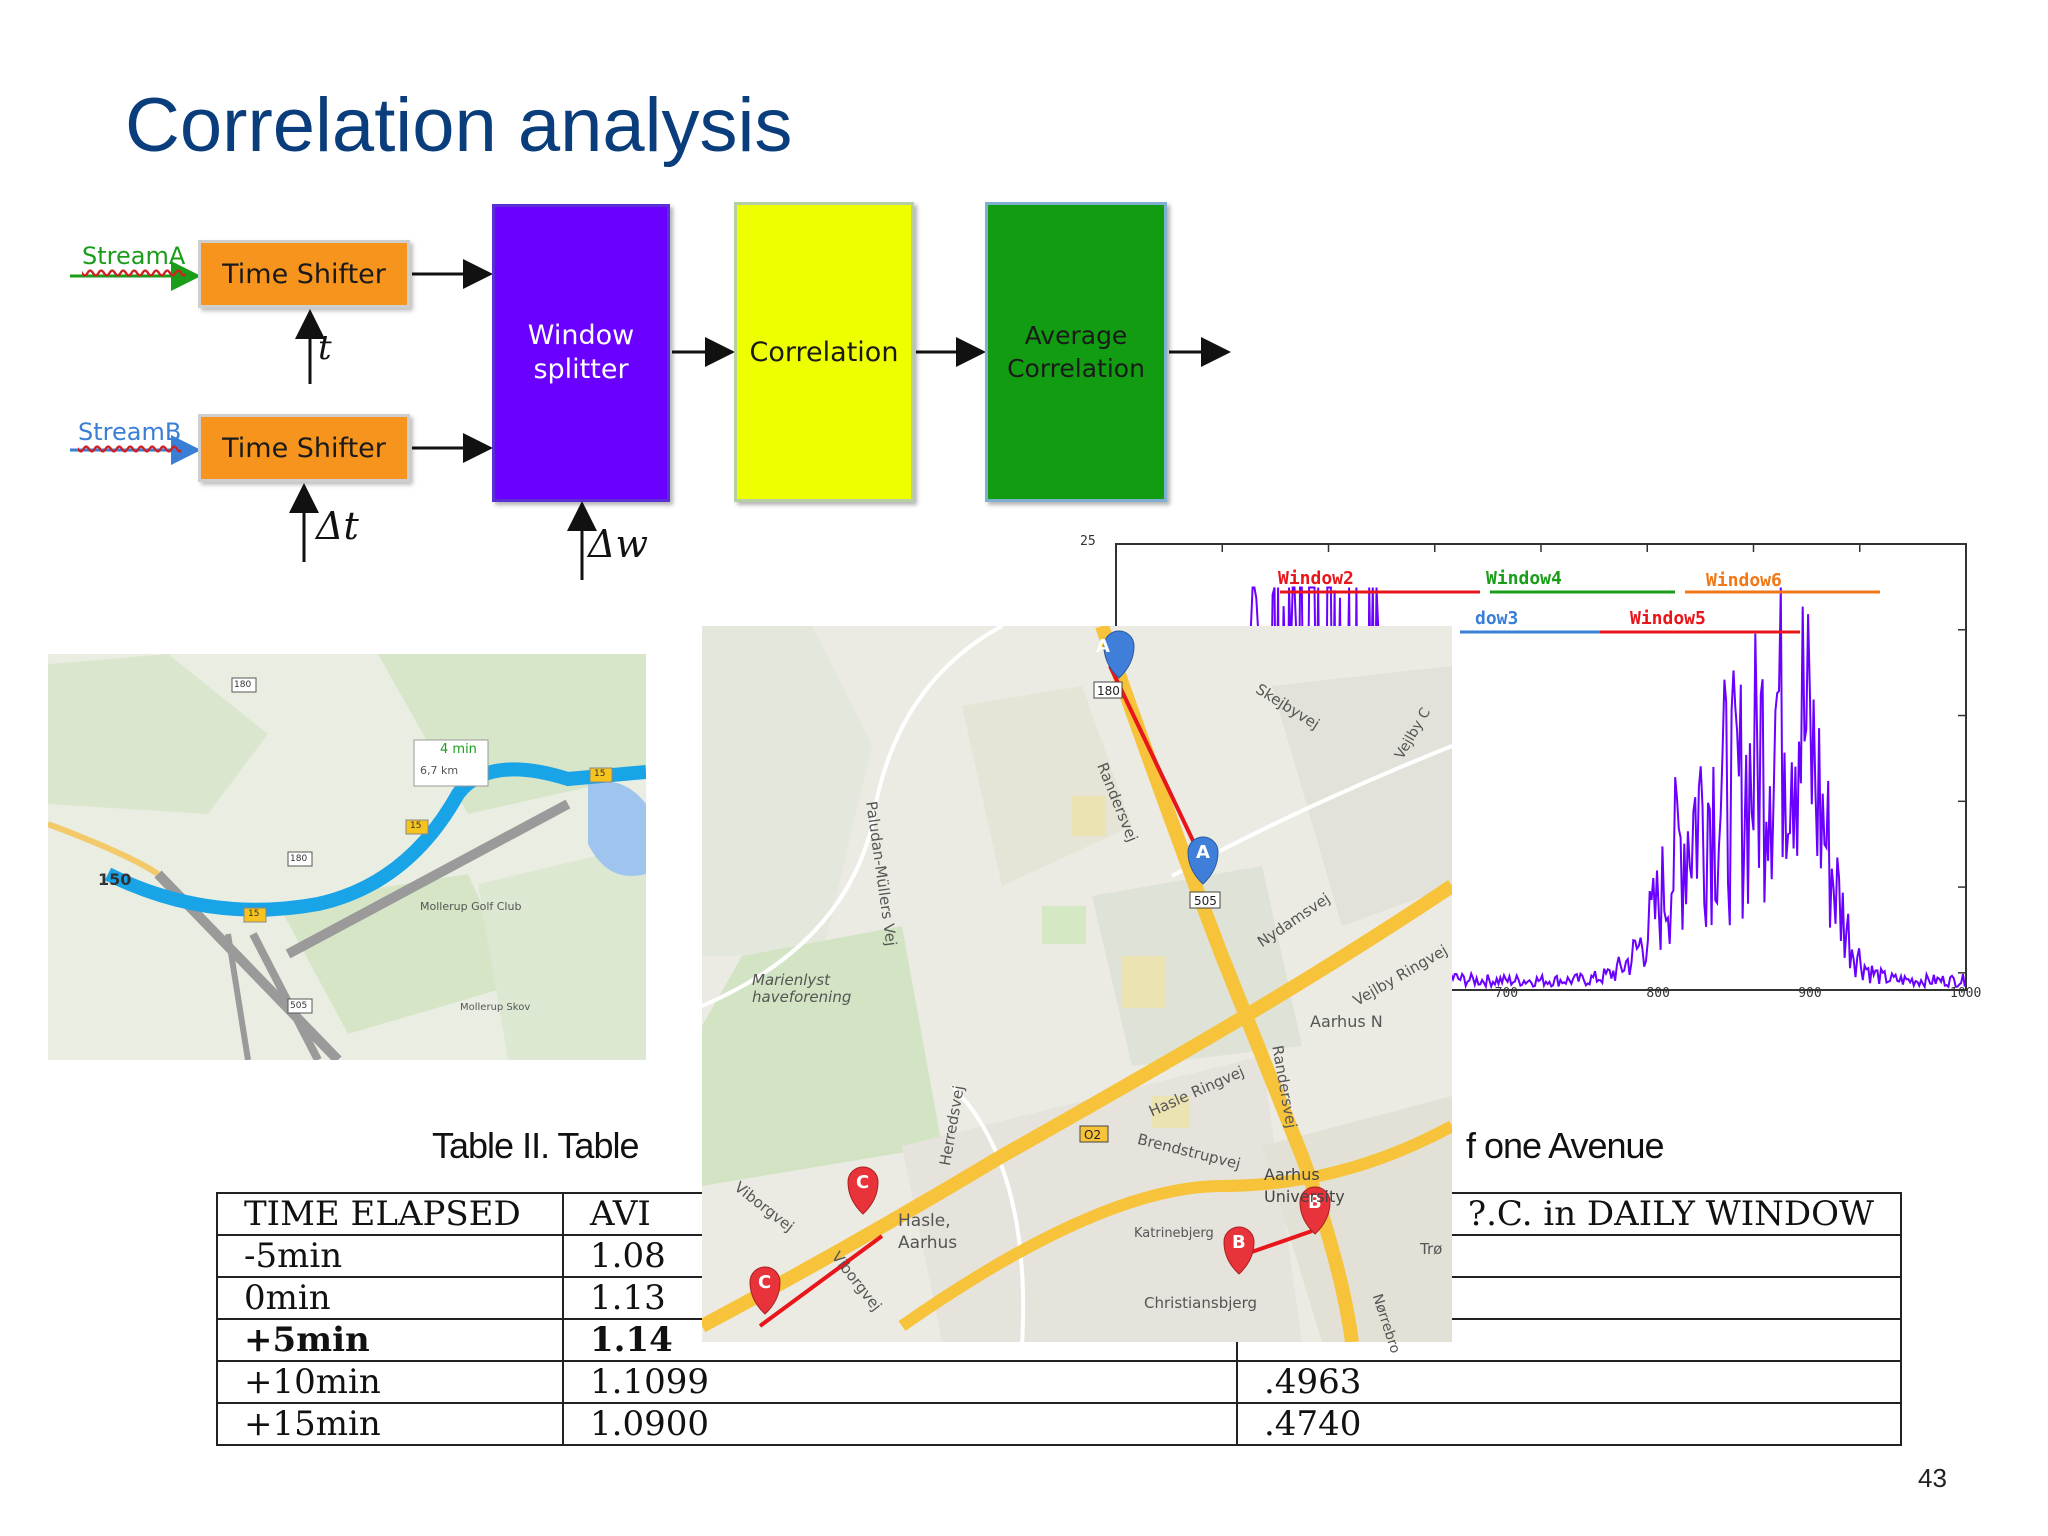 This screenshot has width=2048, height=1536. Describe the element at coordinates (325, 348) in the screenshot. I see `param-t-label: t` at that location.